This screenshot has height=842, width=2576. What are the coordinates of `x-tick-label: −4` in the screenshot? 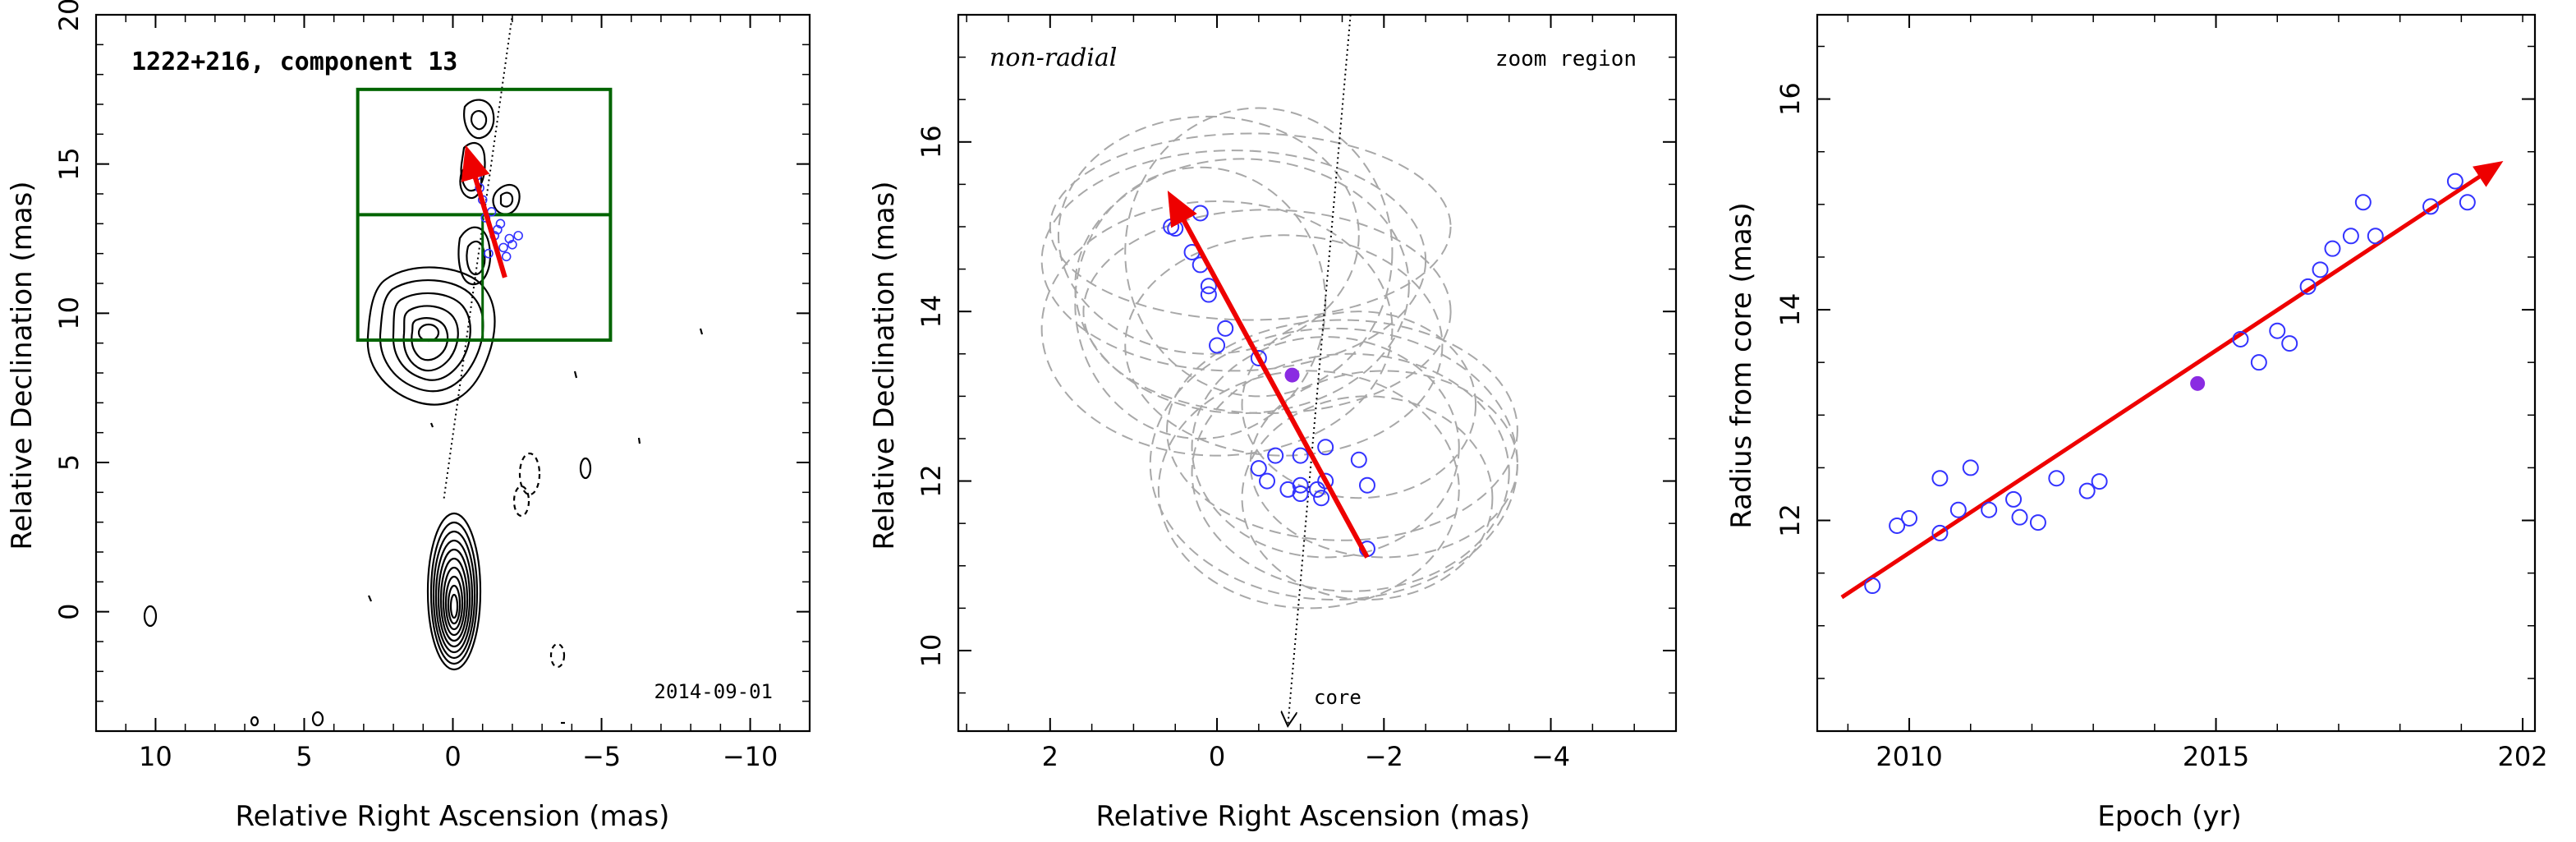 It's located at (1550, 756).